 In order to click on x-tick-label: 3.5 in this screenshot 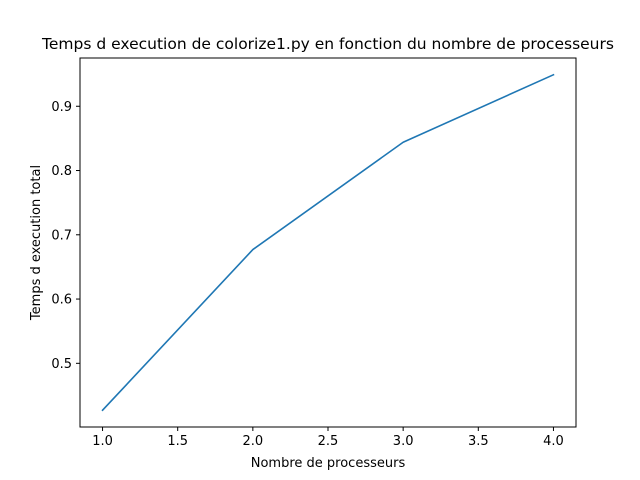, I will do `click(478, 441)`.